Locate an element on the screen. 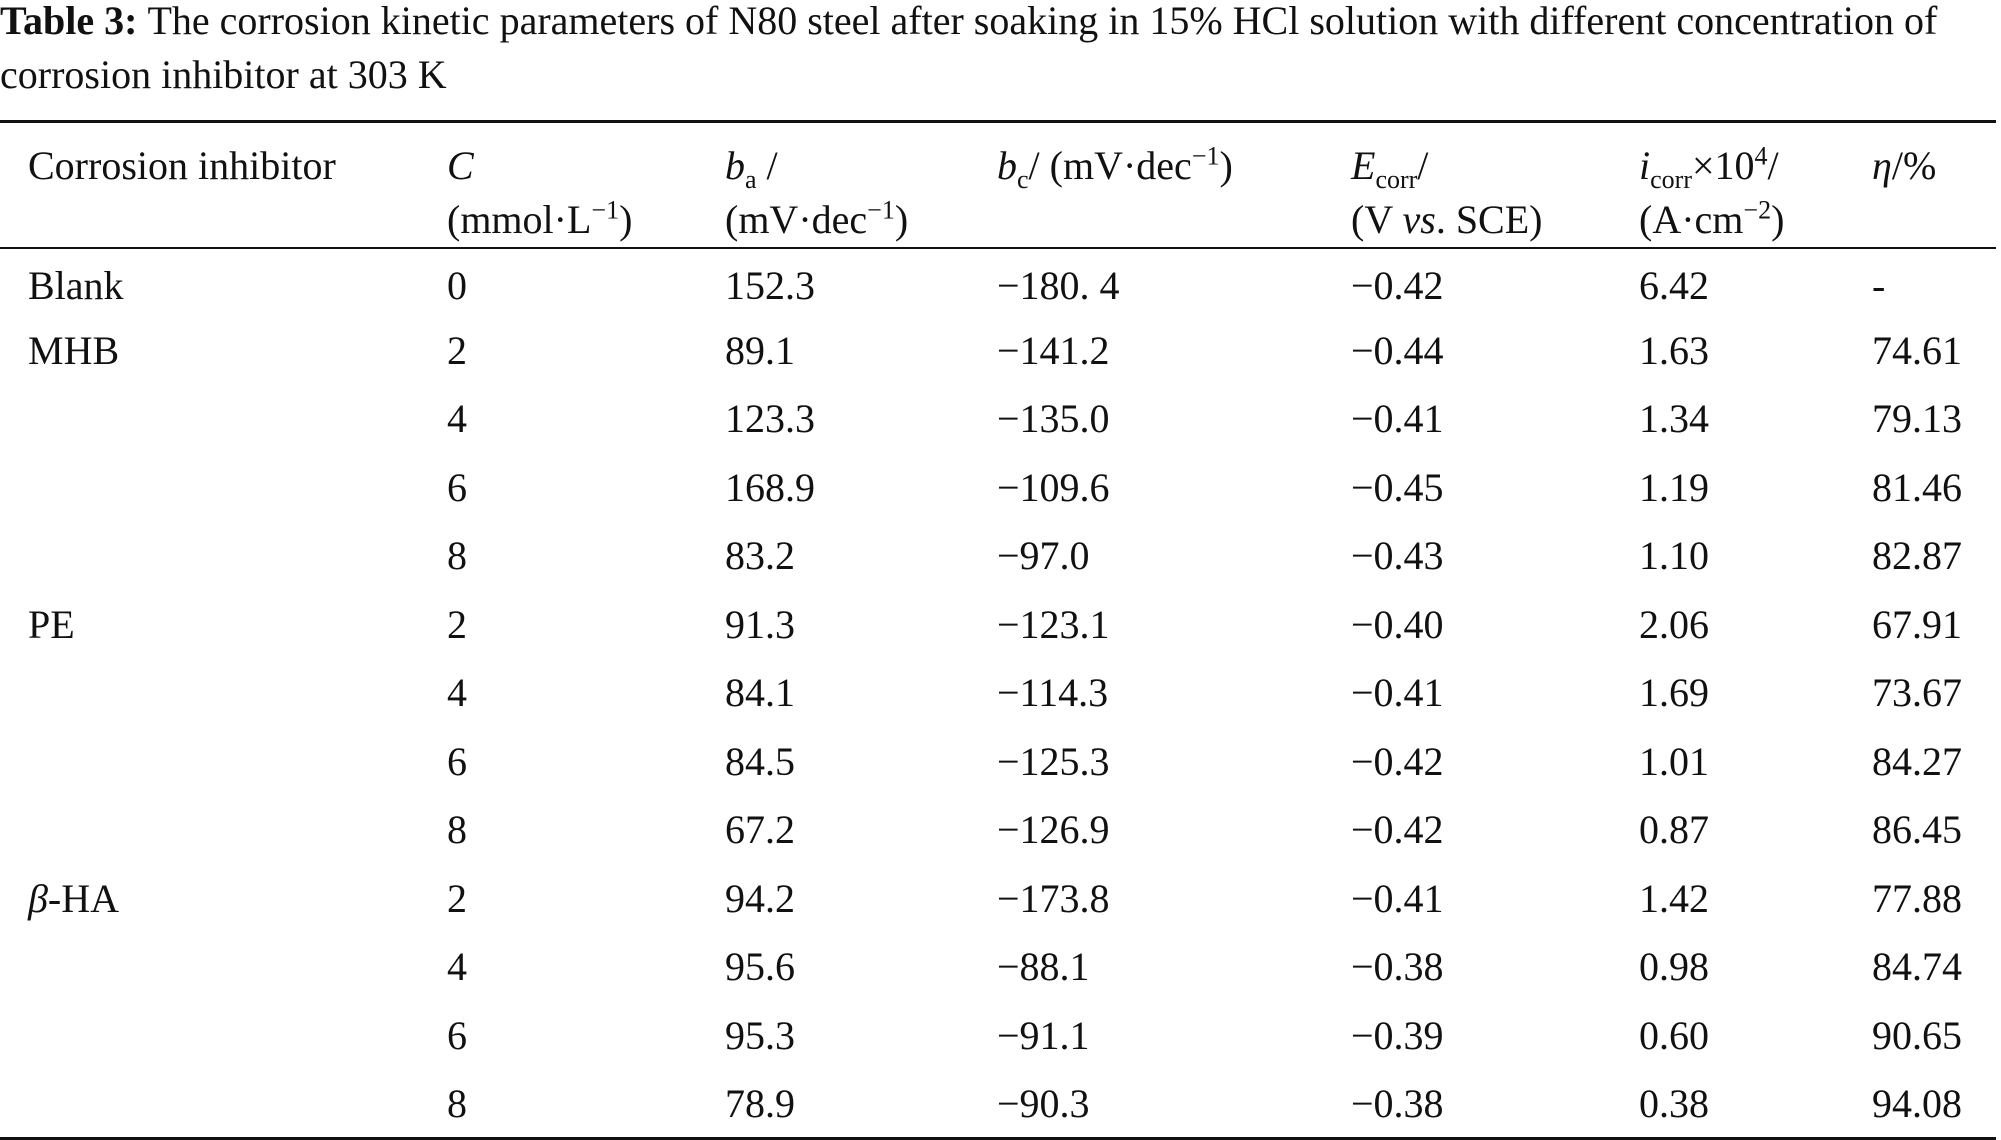  header-eta-unit: /% is located at coordinates (1914, 165).